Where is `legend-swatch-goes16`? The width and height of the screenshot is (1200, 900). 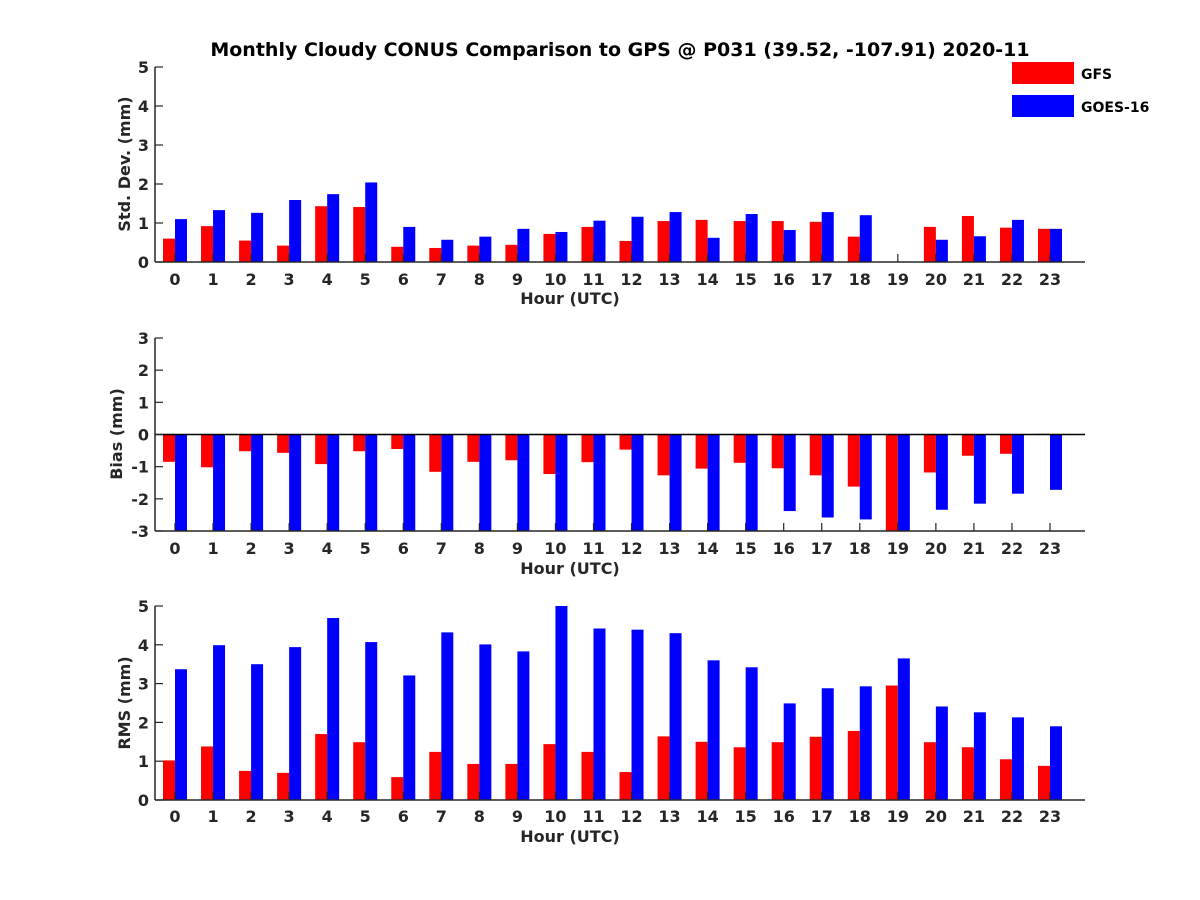
legend-swatch-goes16 is located at coordinates (1043, 106).